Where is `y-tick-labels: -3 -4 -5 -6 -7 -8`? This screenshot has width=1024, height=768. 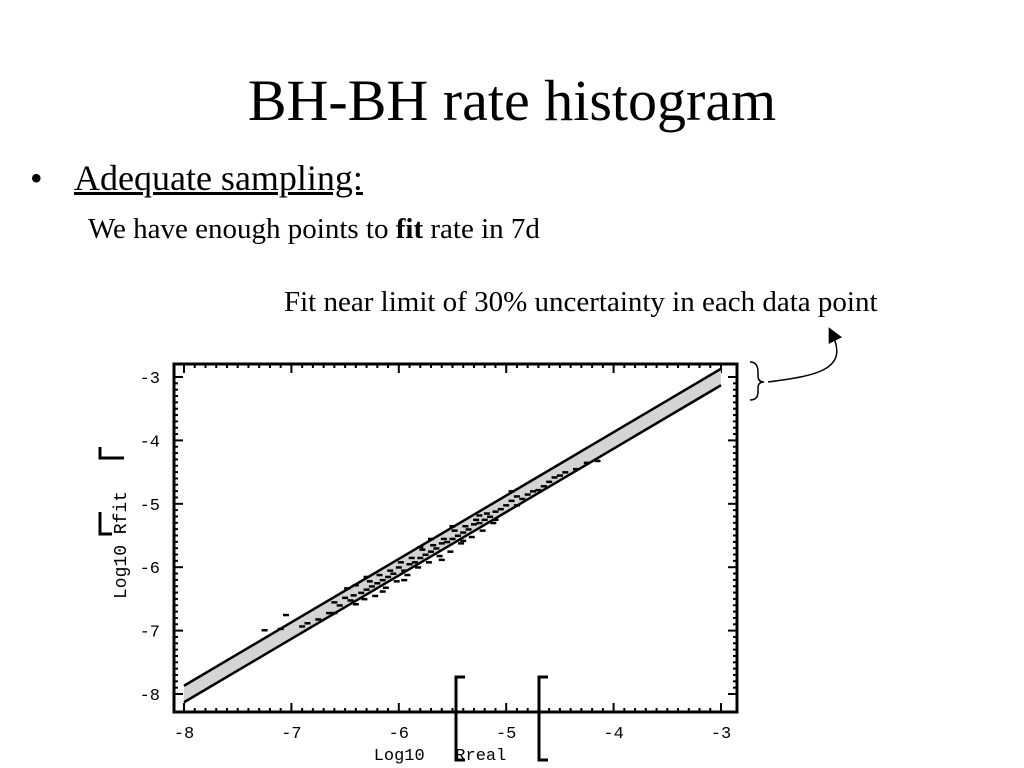 y-tick-labels: -3 -4 -5 -6 -7 -8 is located at coordinates (150, 538).